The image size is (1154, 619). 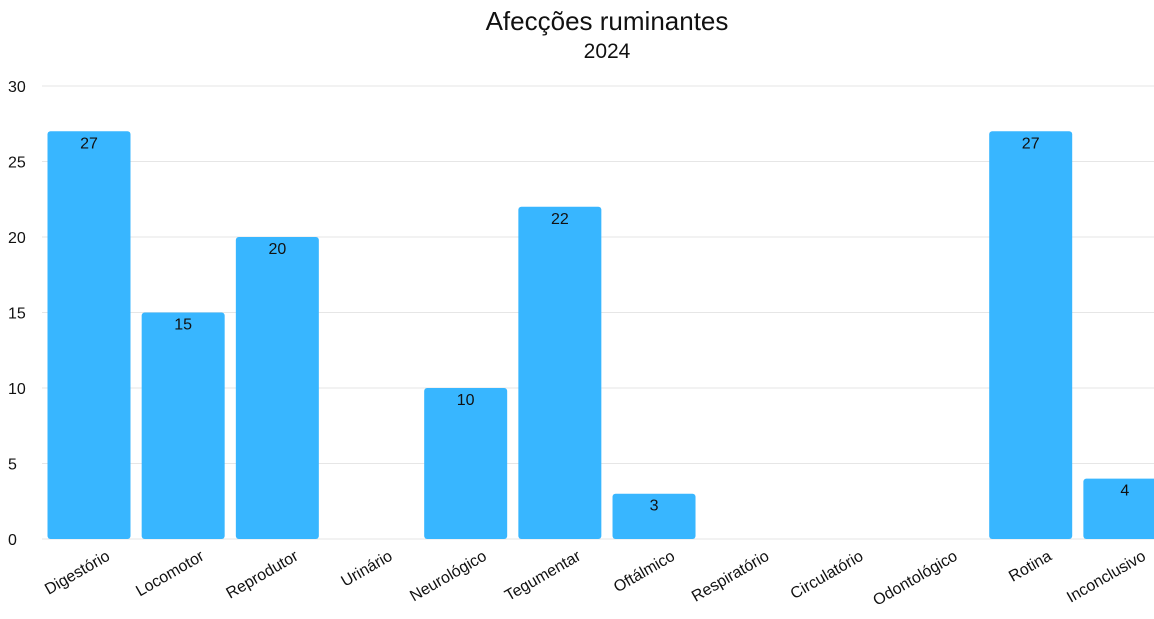 What do you see at coordinates (915, 579) in the screenshot?
I see `x-tick-label: Odontológico` at bounding box center [915, 579].